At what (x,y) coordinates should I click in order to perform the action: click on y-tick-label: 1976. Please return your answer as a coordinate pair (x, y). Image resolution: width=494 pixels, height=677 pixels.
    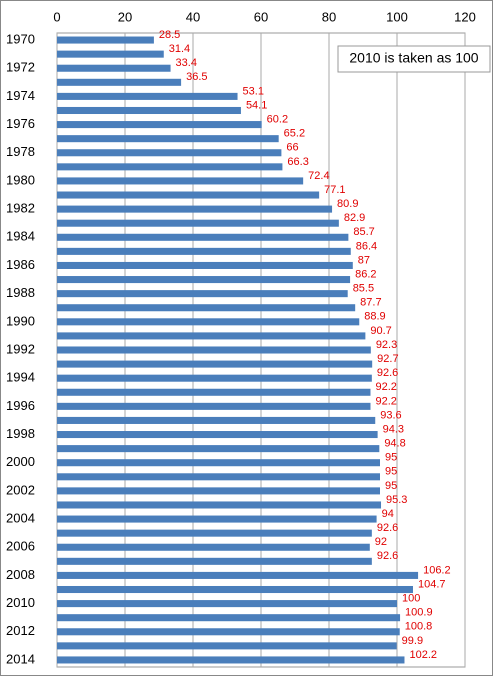
    Looking at the image, I should click on (20, 123).